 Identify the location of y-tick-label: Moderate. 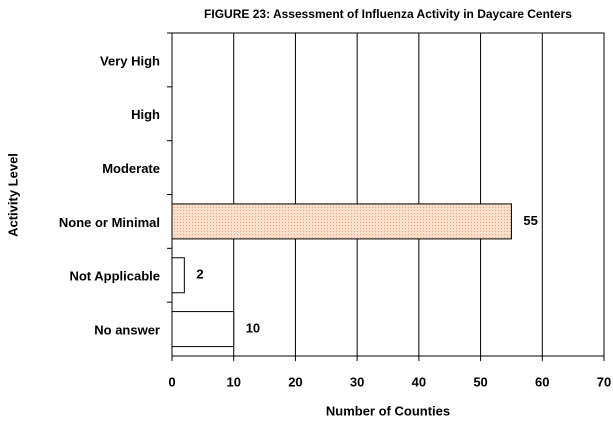
(131, 168).